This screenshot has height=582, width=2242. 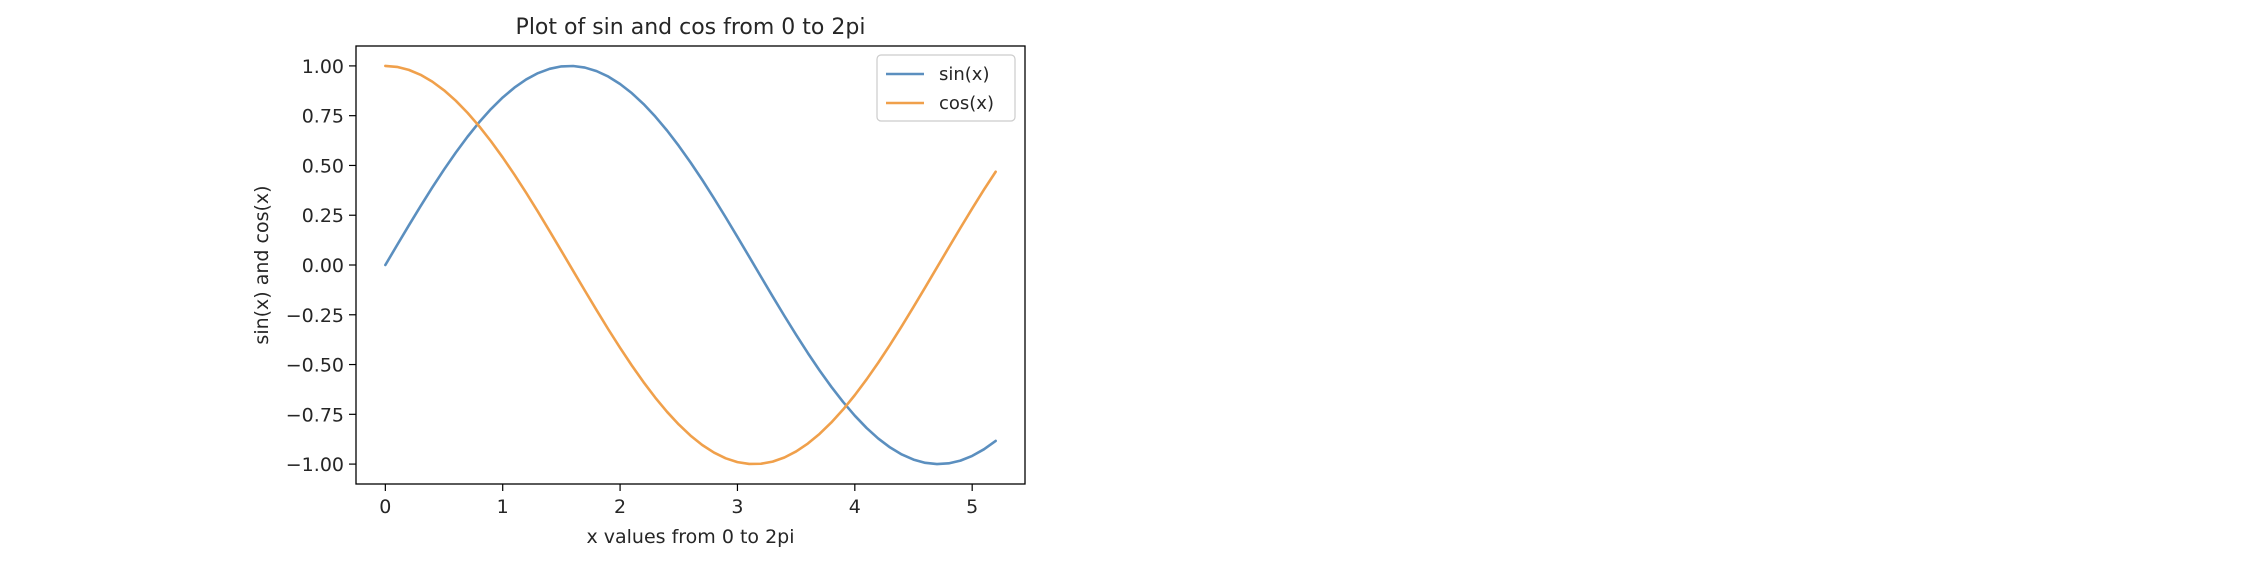 What do you see at coordinates (972, 507) in the screenshot?
I see `x-tick-label: 5` at bounding box center [972, 507].